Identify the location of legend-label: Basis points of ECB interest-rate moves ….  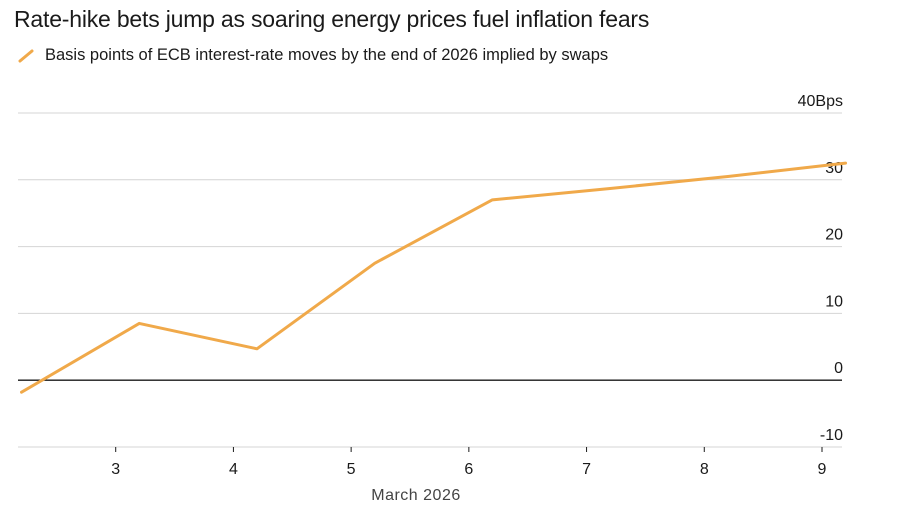
(327, 55).